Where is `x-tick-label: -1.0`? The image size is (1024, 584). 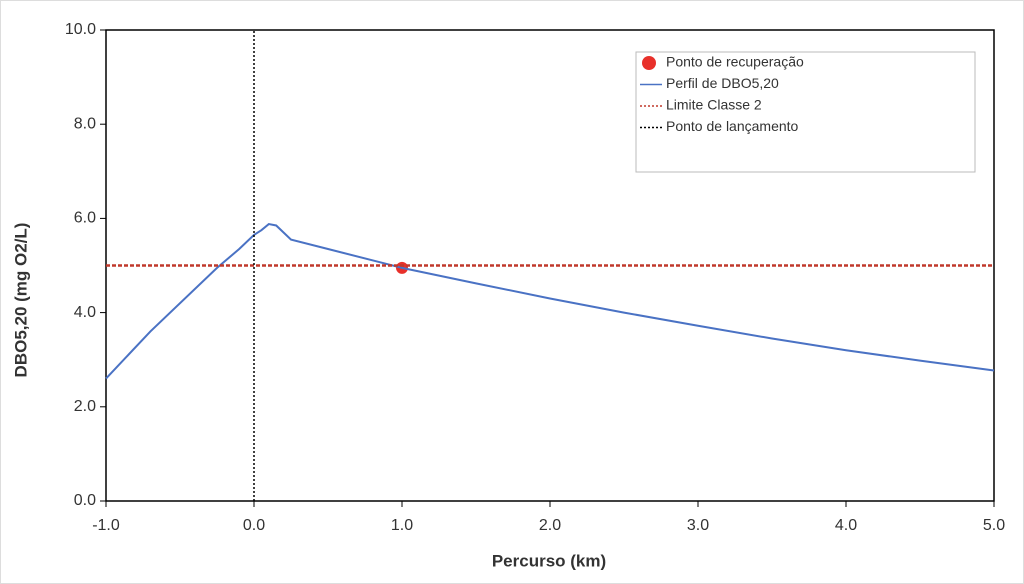
x-tick-label: -1.0 is located at coordinates (106, 525).